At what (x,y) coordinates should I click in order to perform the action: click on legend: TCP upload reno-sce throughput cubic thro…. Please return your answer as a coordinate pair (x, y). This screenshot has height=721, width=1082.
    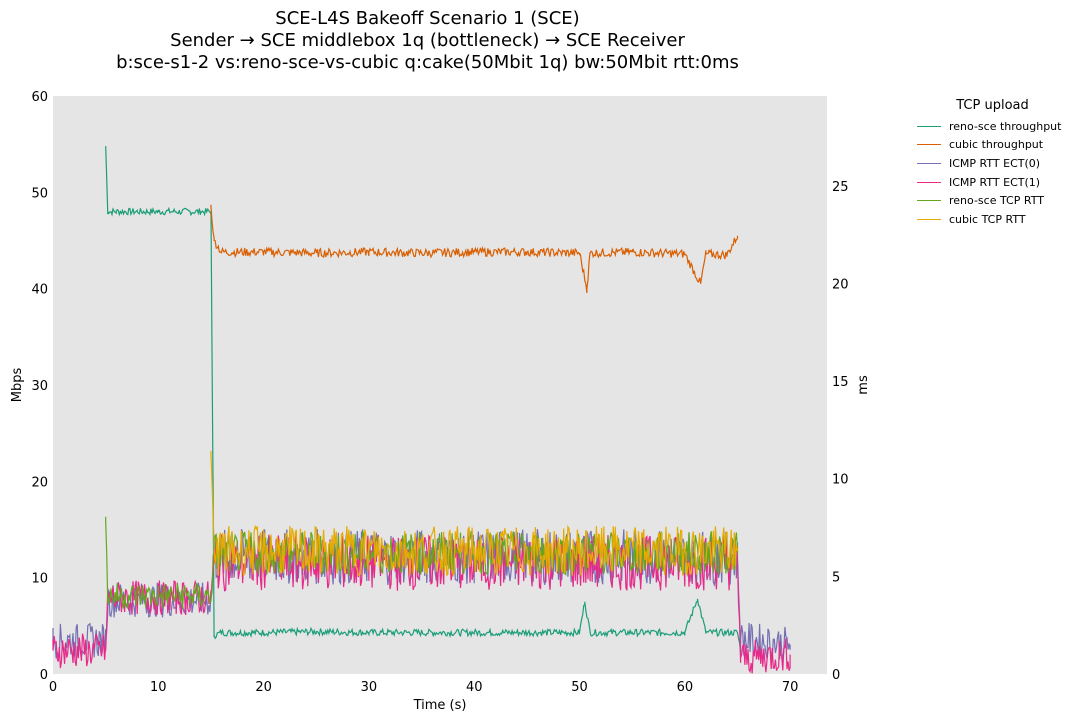
    Looking at the image, I should click on (992, 163).